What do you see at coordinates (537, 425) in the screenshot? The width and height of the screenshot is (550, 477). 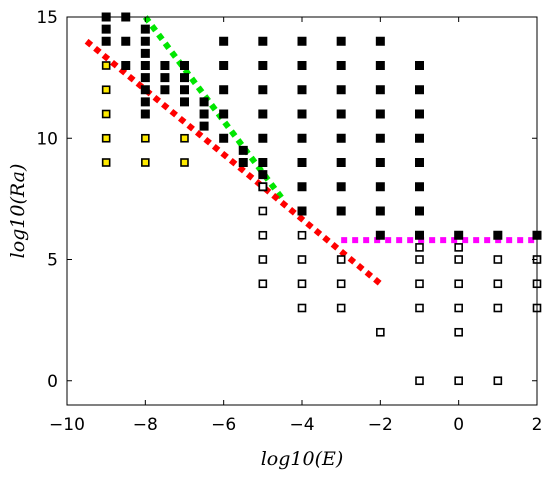 I see `x-tick-label: 2` at bounding box center [537, 425].